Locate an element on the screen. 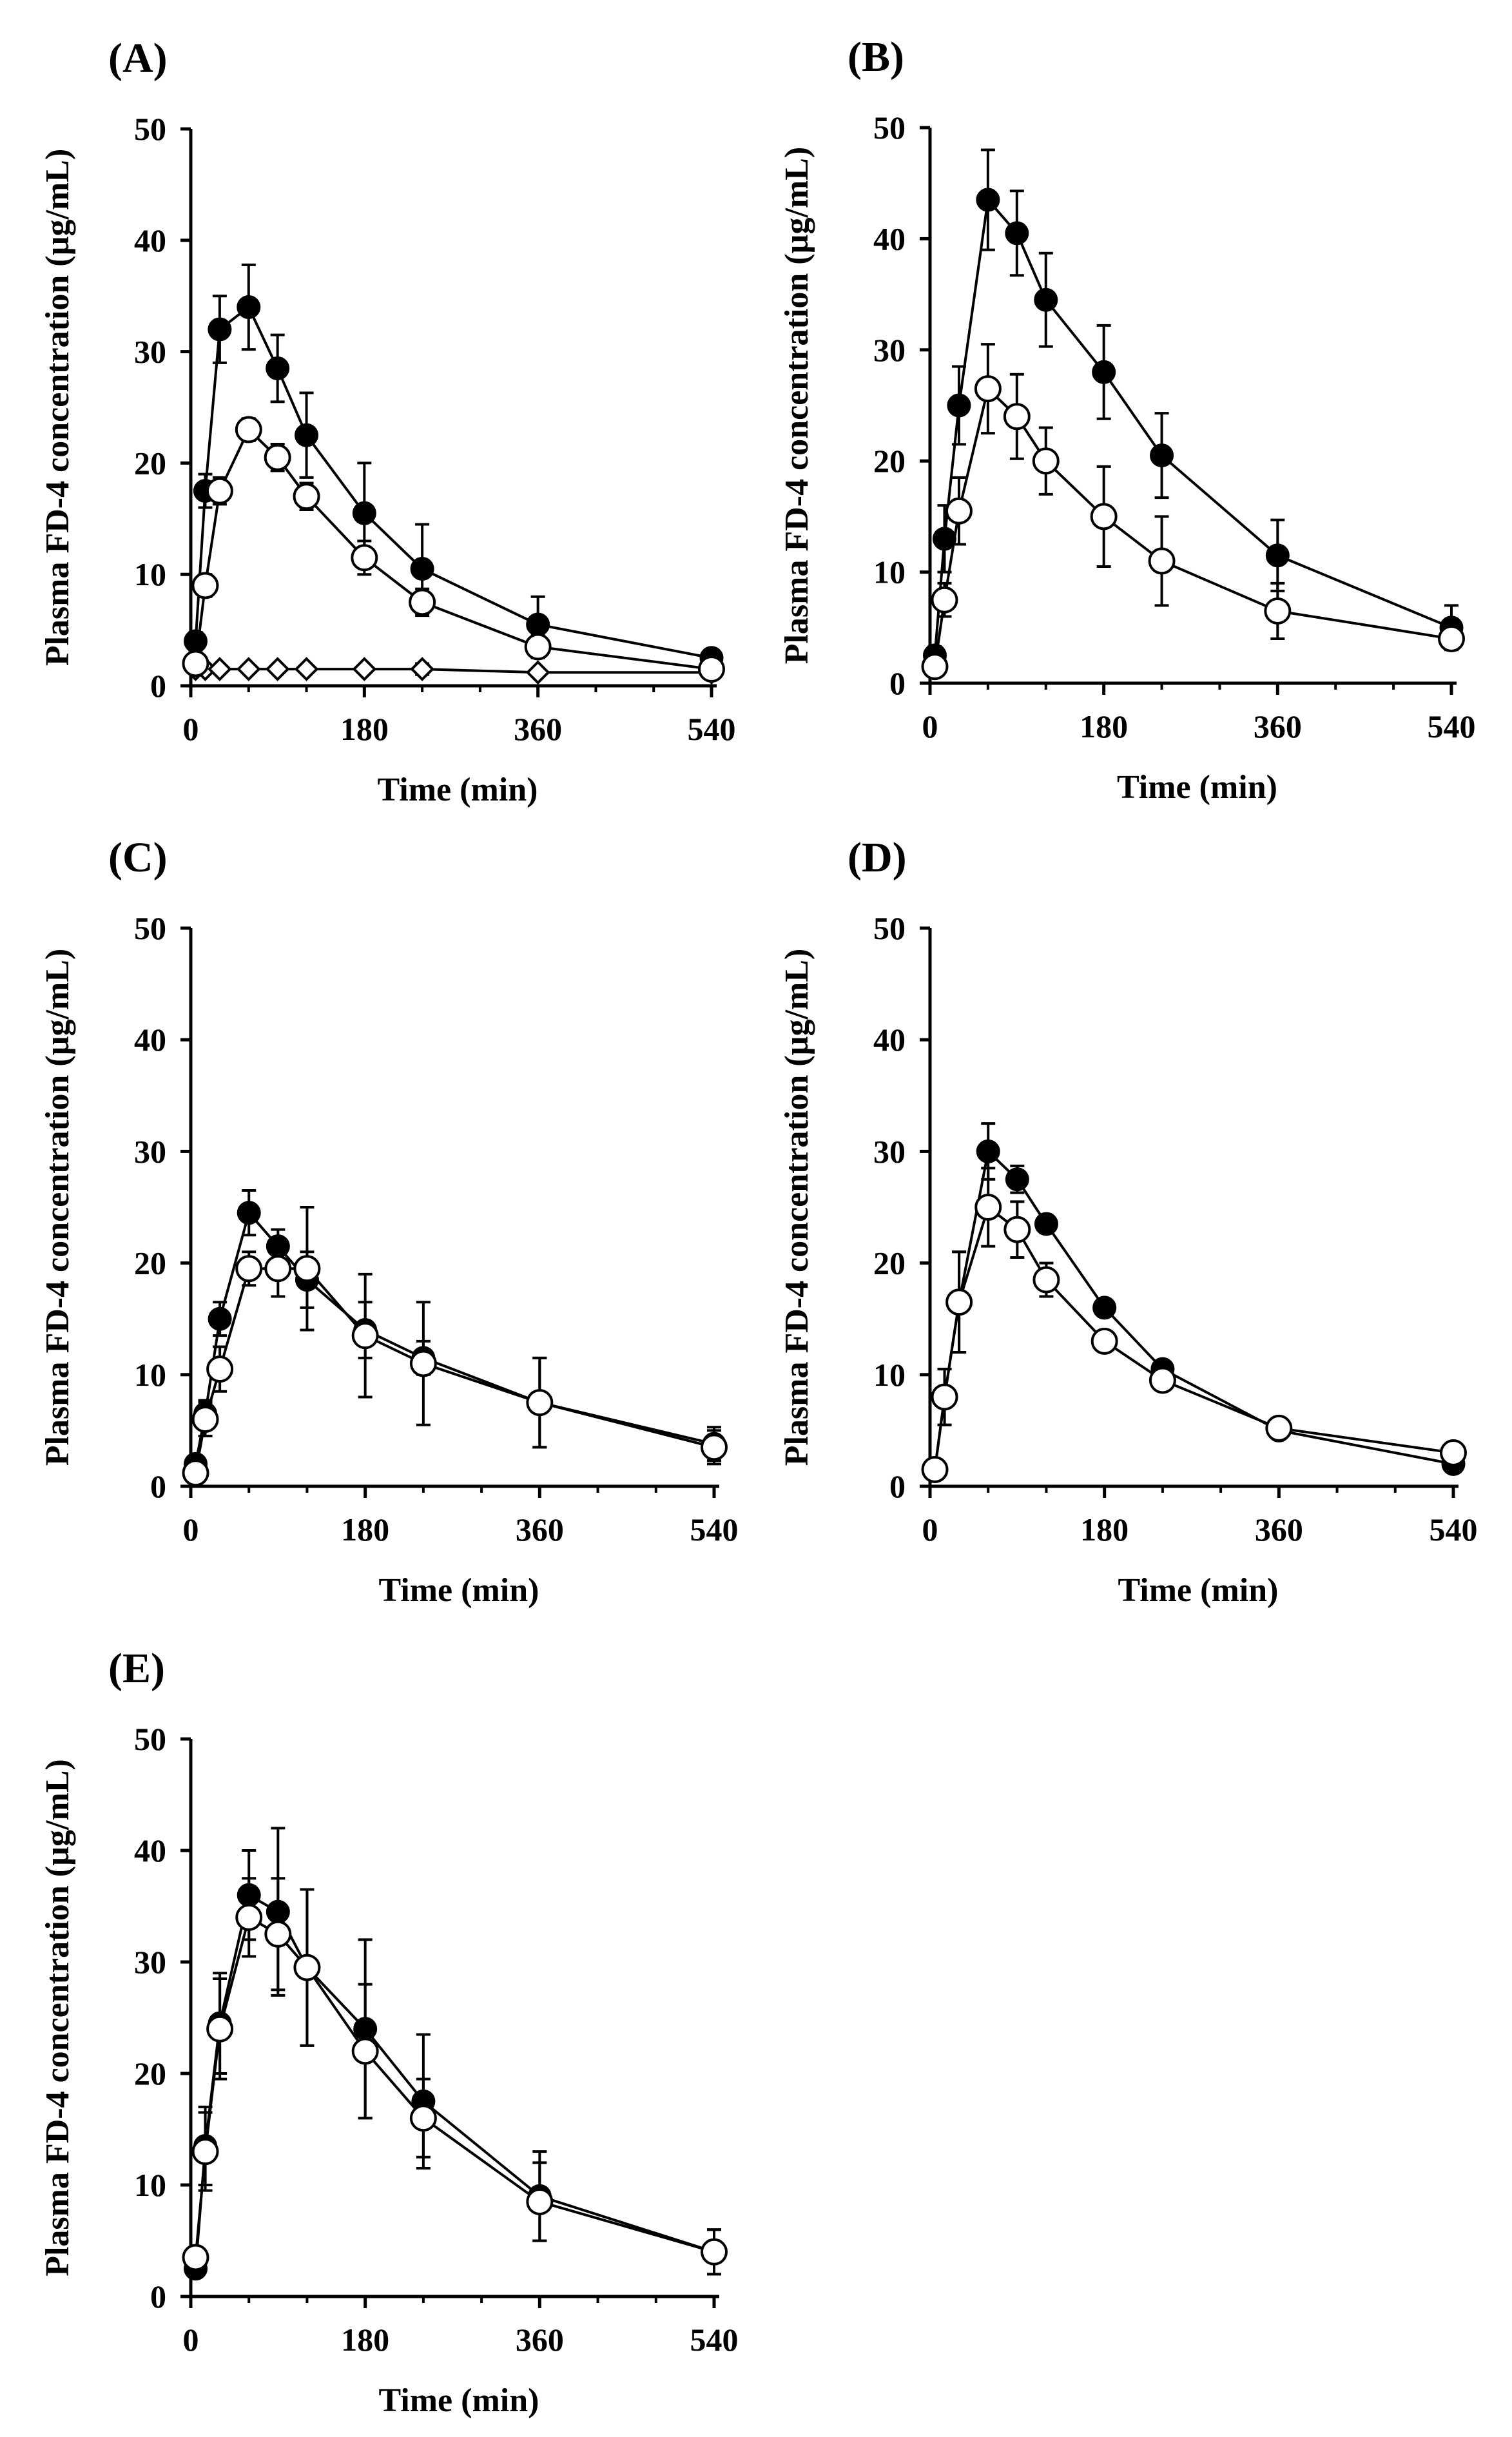 This screenshot has width=1512, height=2437. series-open-diamond is located at coordinates (453, 671).